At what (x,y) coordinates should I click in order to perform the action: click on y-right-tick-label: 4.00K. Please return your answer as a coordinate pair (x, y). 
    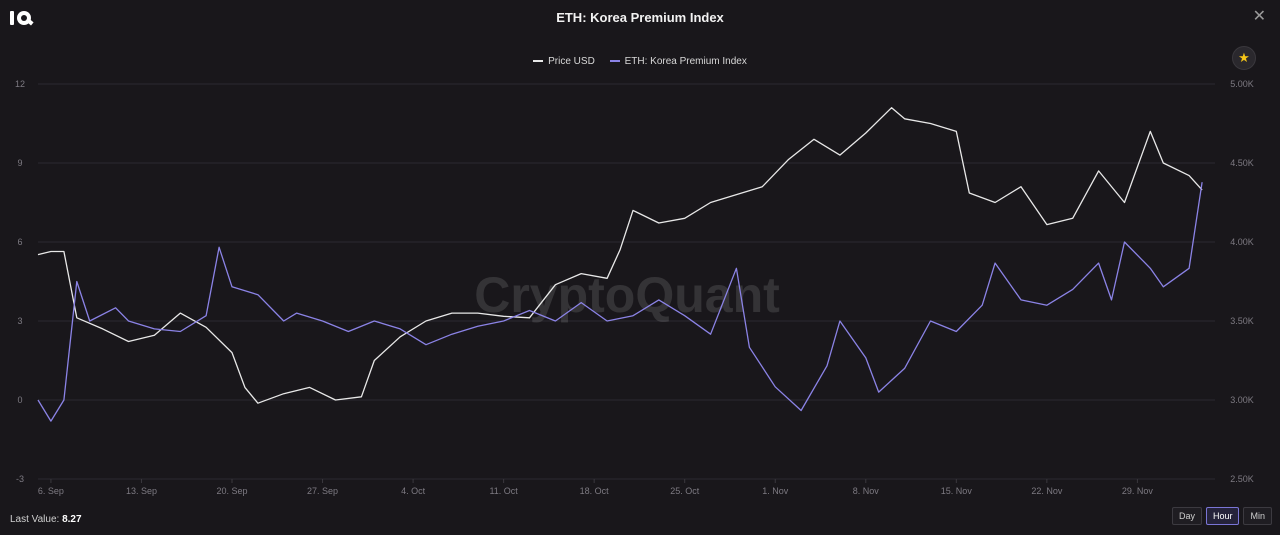
    Looking at the image, I should click on (1242, 242).